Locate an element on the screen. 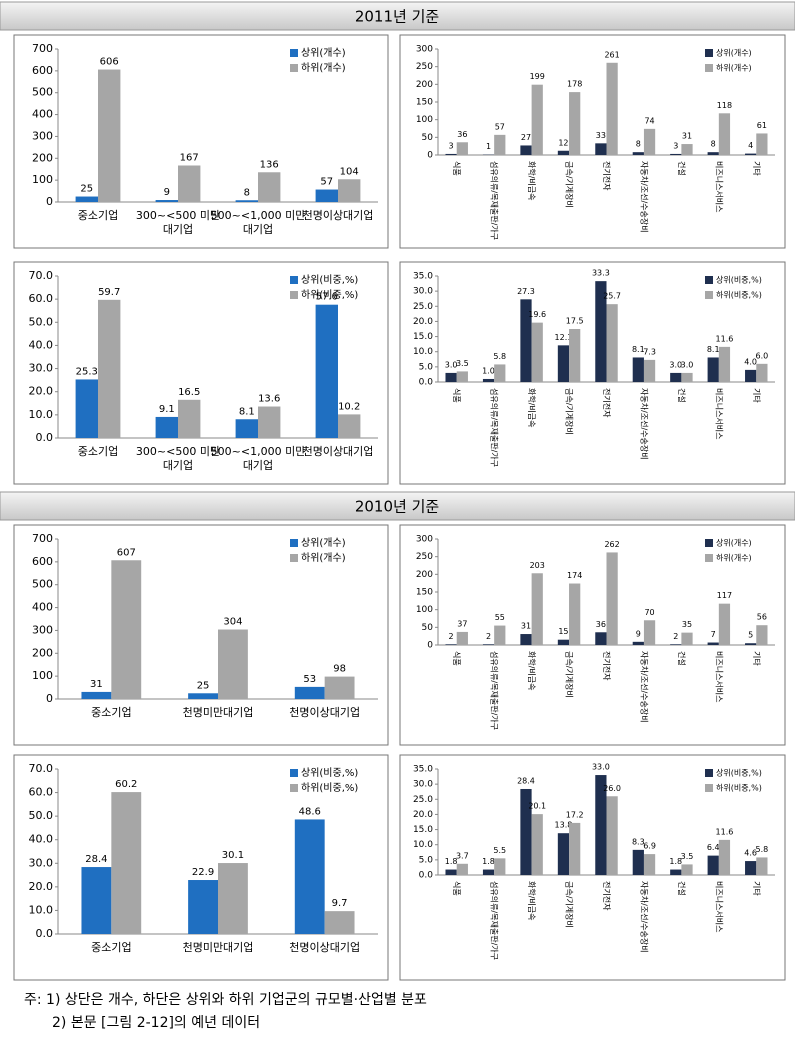 The height and width of the screenshot is (1049, 795). value-label: 5 is located at coordinates (750, 635).